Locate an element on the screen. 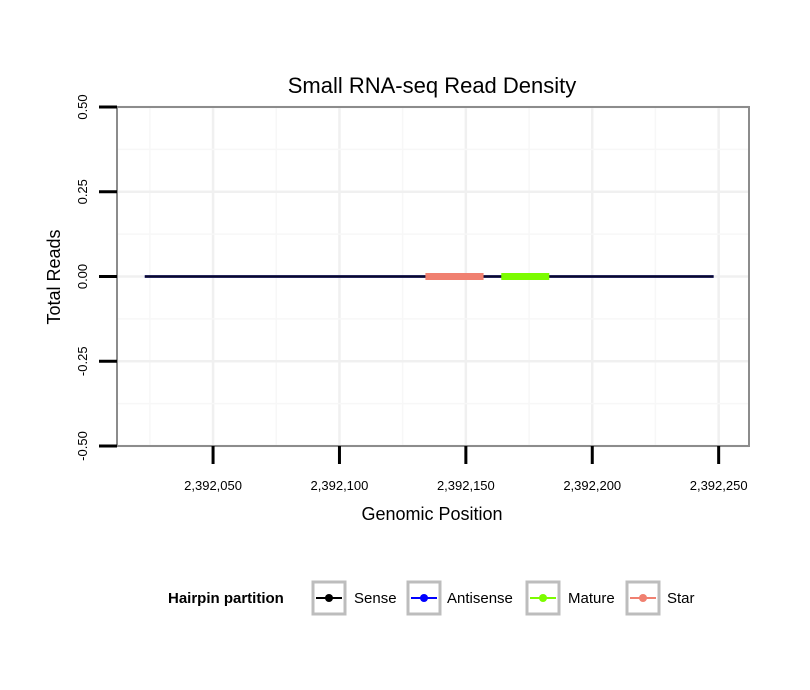 The width and height of the screenshot is (810, 690). legend-label: Sense is located at coordinates (375, 598).